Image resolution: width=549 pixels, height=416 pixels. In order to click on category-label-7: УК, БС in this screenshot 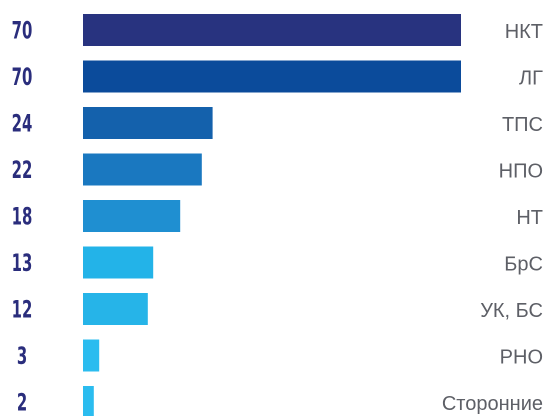, I will do `click(511, 311)`.